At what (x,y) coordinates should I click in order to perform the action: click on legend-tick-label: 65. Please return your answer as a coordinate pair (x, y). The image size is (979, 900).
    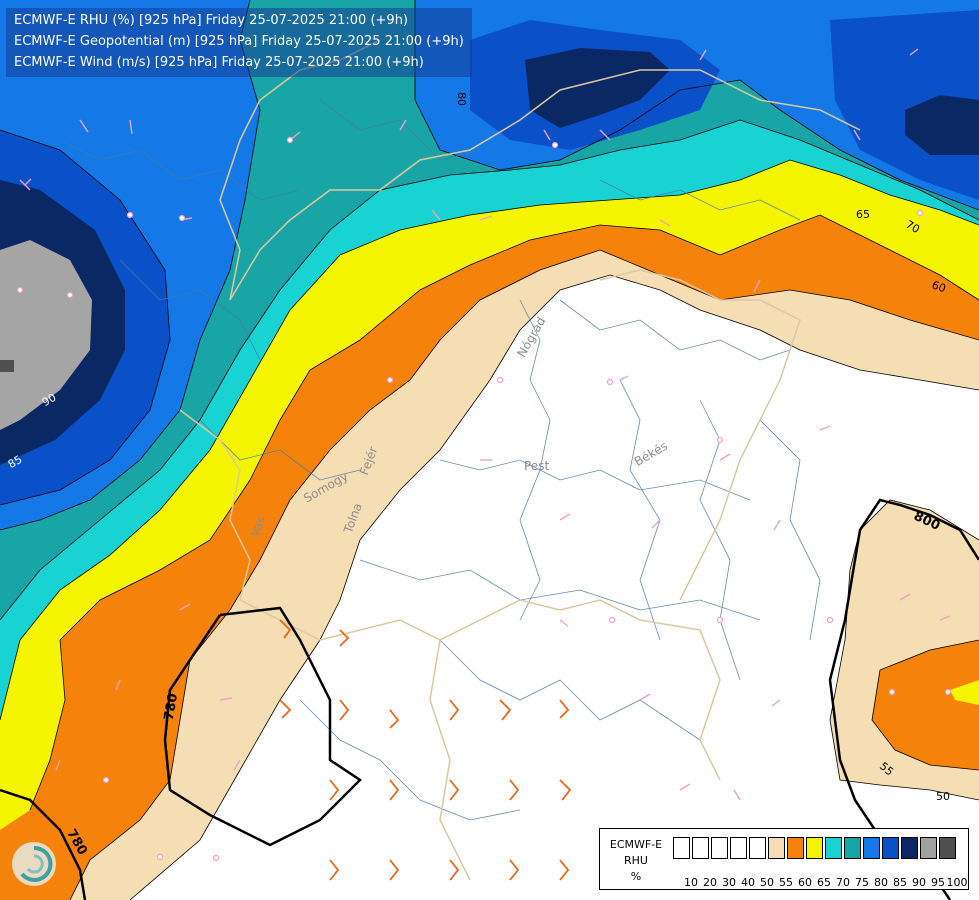
    Looking at the image, I should click on (824, 882).